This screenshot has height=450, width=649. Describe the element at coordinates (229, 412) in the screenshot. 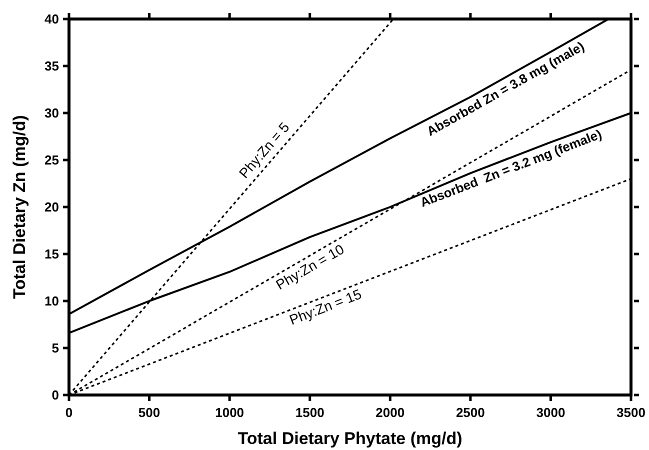

I see `x-tick-label: 1000` at that location.